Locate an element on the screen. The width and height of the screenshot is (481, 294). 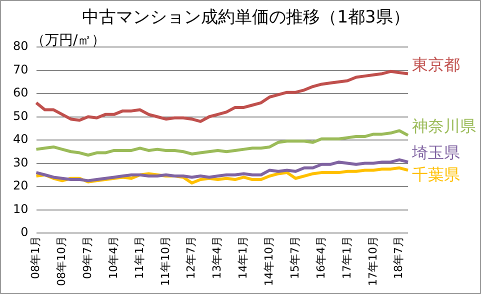
x-tick-label: 17年10月 is located at coordinates (373, 261).